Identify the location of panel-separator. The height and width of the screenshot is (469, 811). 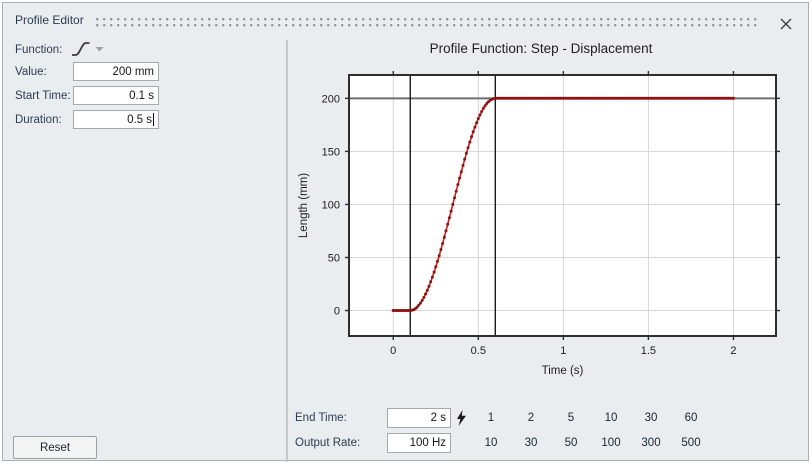
(287, 251).